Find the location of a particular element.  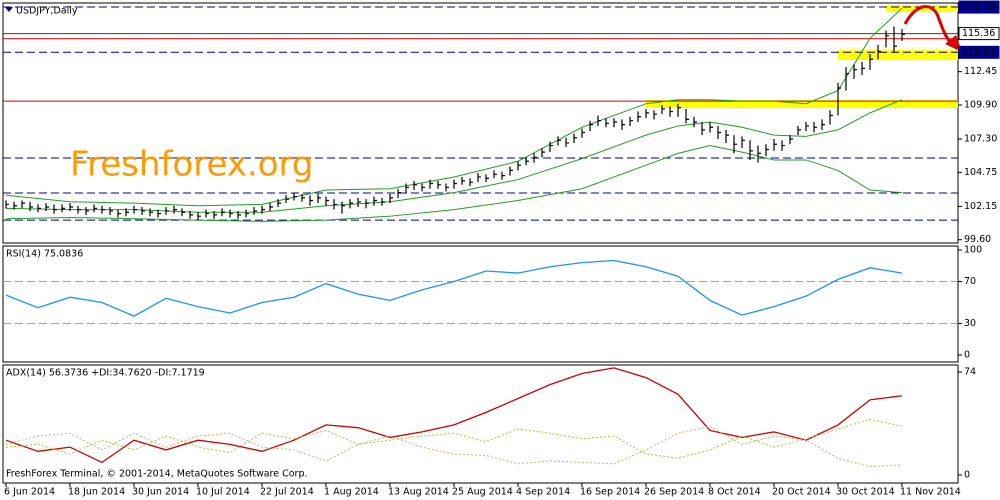

symbol-icon is located at coordinates (9, 9).